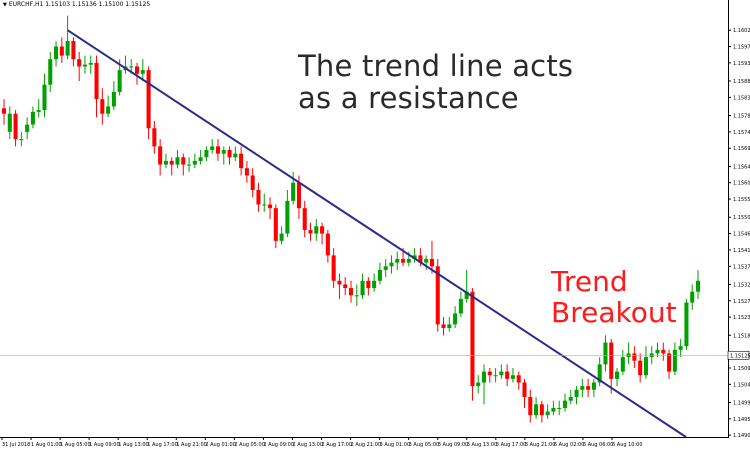  Describe the element at coordinates (278, 445) in the screenshot. I see `time-tick-label: 2 Aug 09:00` at that location.